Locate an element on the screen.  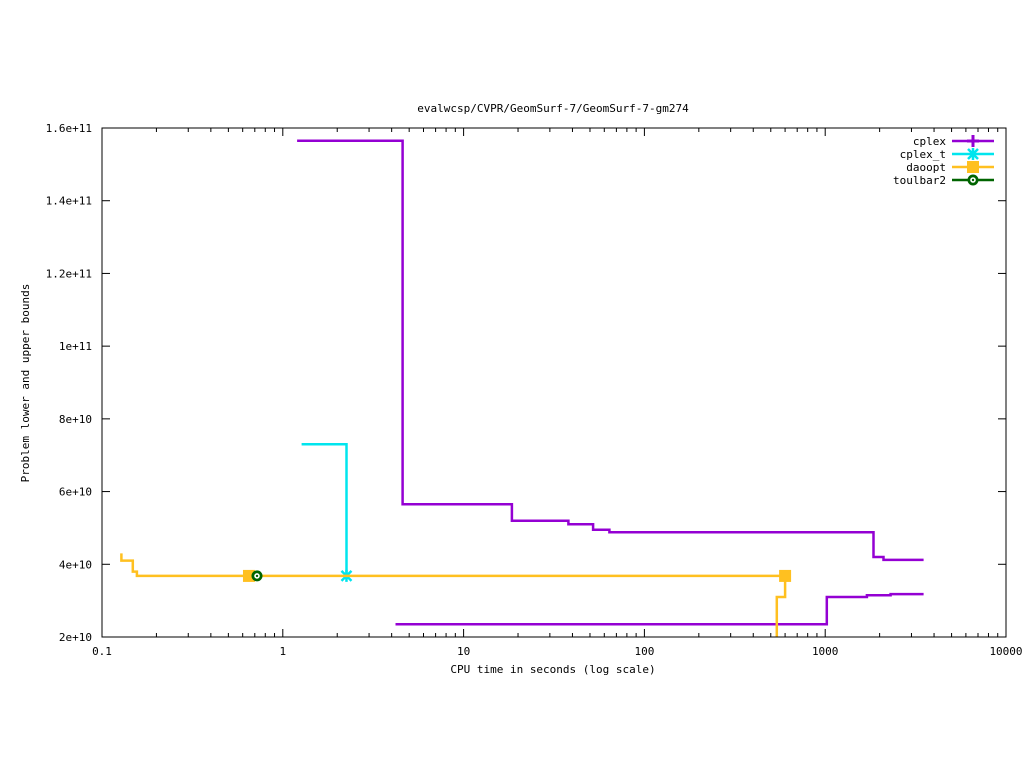
y-tick-label: 1.6e+11 is located at coordinates (69, 128).